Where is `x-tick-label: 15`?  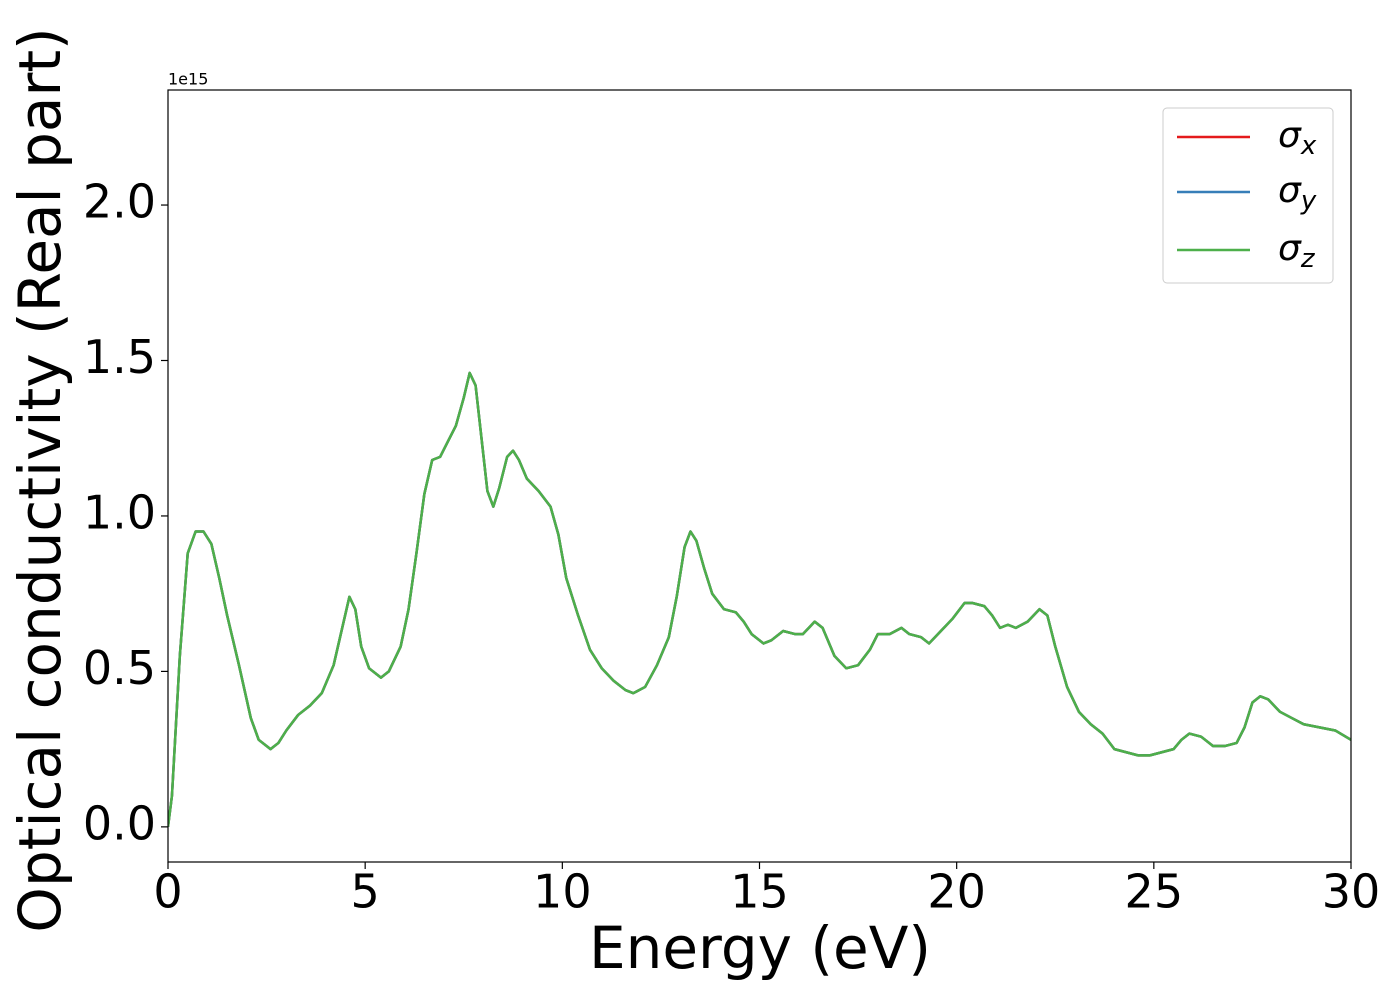 x-tick-label: 15 is located at coordinates (759, 892).